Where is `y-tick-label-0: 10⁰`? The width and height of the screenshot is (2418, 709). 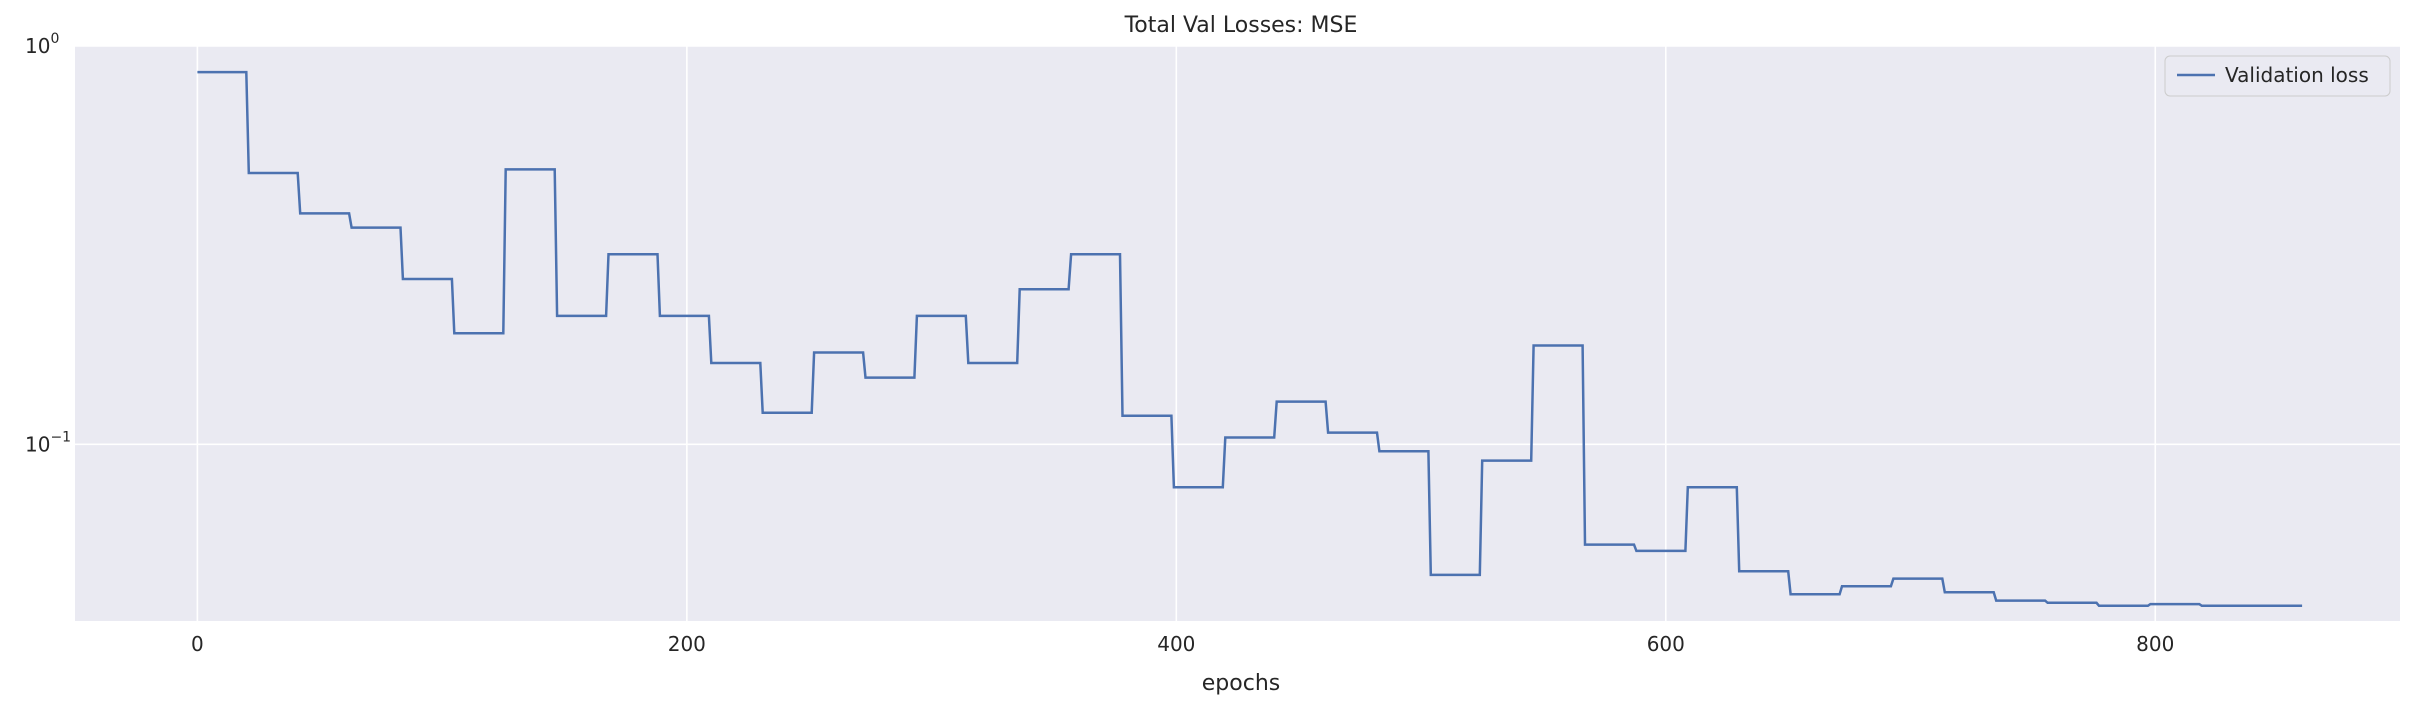
y-tick-label-0: 10⁰ is located at coordinates (42, 44).